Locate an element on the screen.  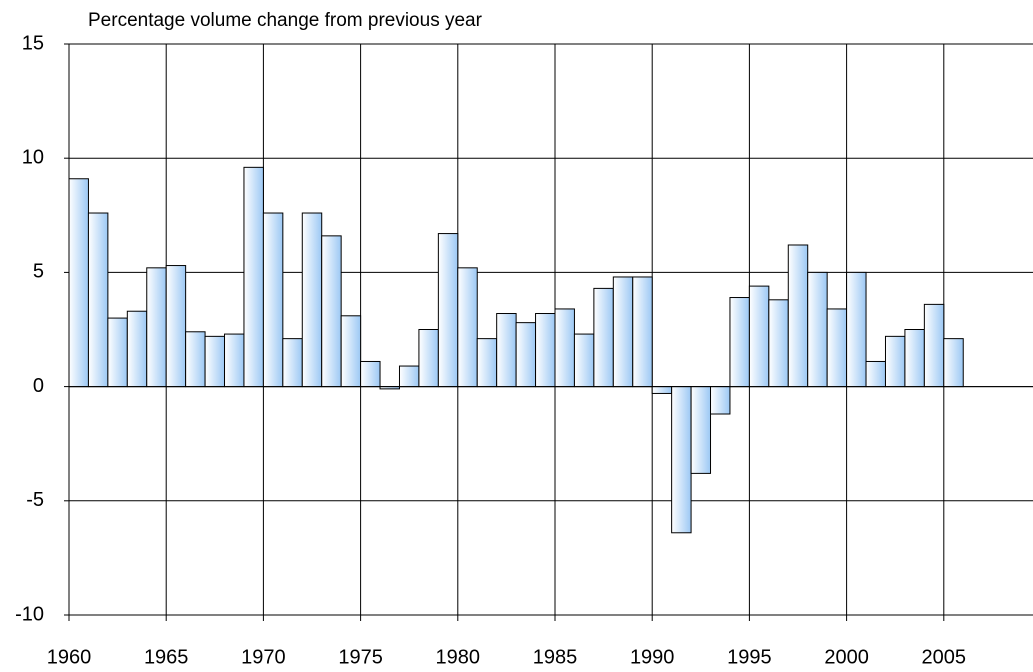
y-tick-label: -10 is located at coordinates (29, 614).